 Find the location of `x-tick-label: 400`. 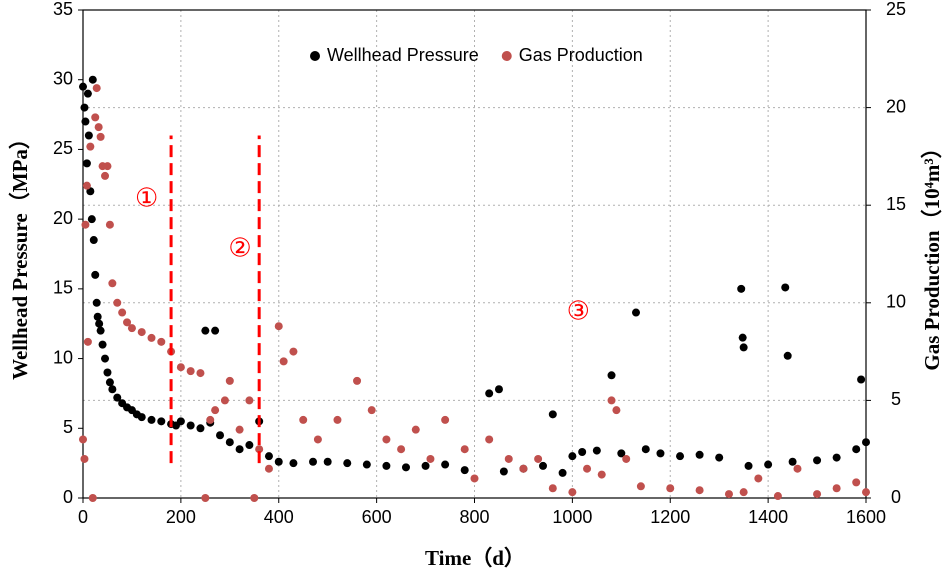

x-tick-label: 400 is located at coordinates (279, 517).